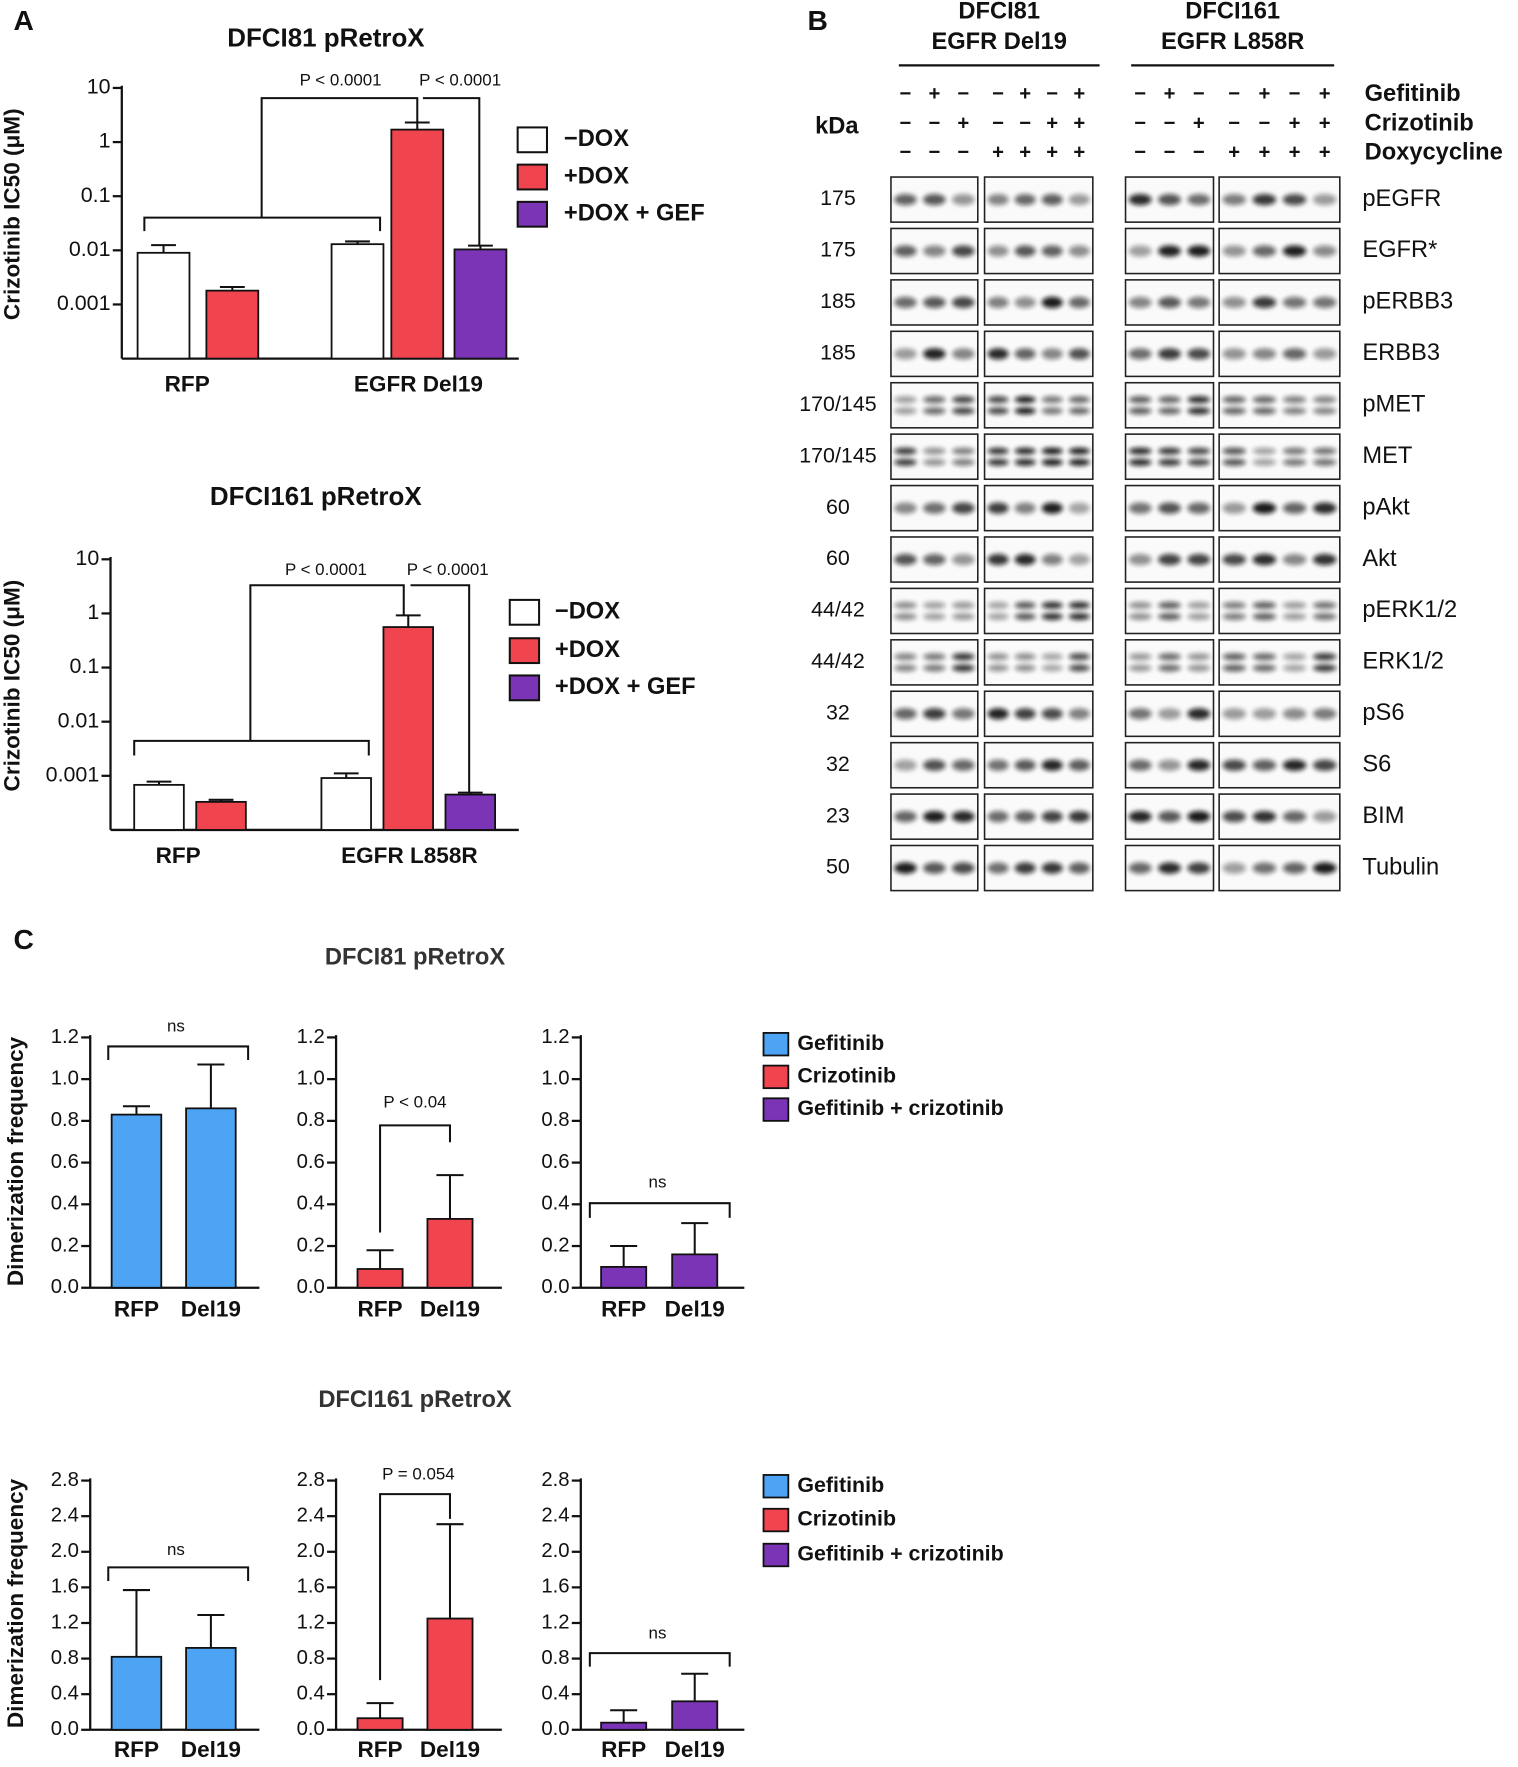 This screenshot has width=1518, height=1767. What do you see at coordinates (1383, 713) in the screenshot?
I see `protein-name: pS6` at bounding box center [1383, 713].